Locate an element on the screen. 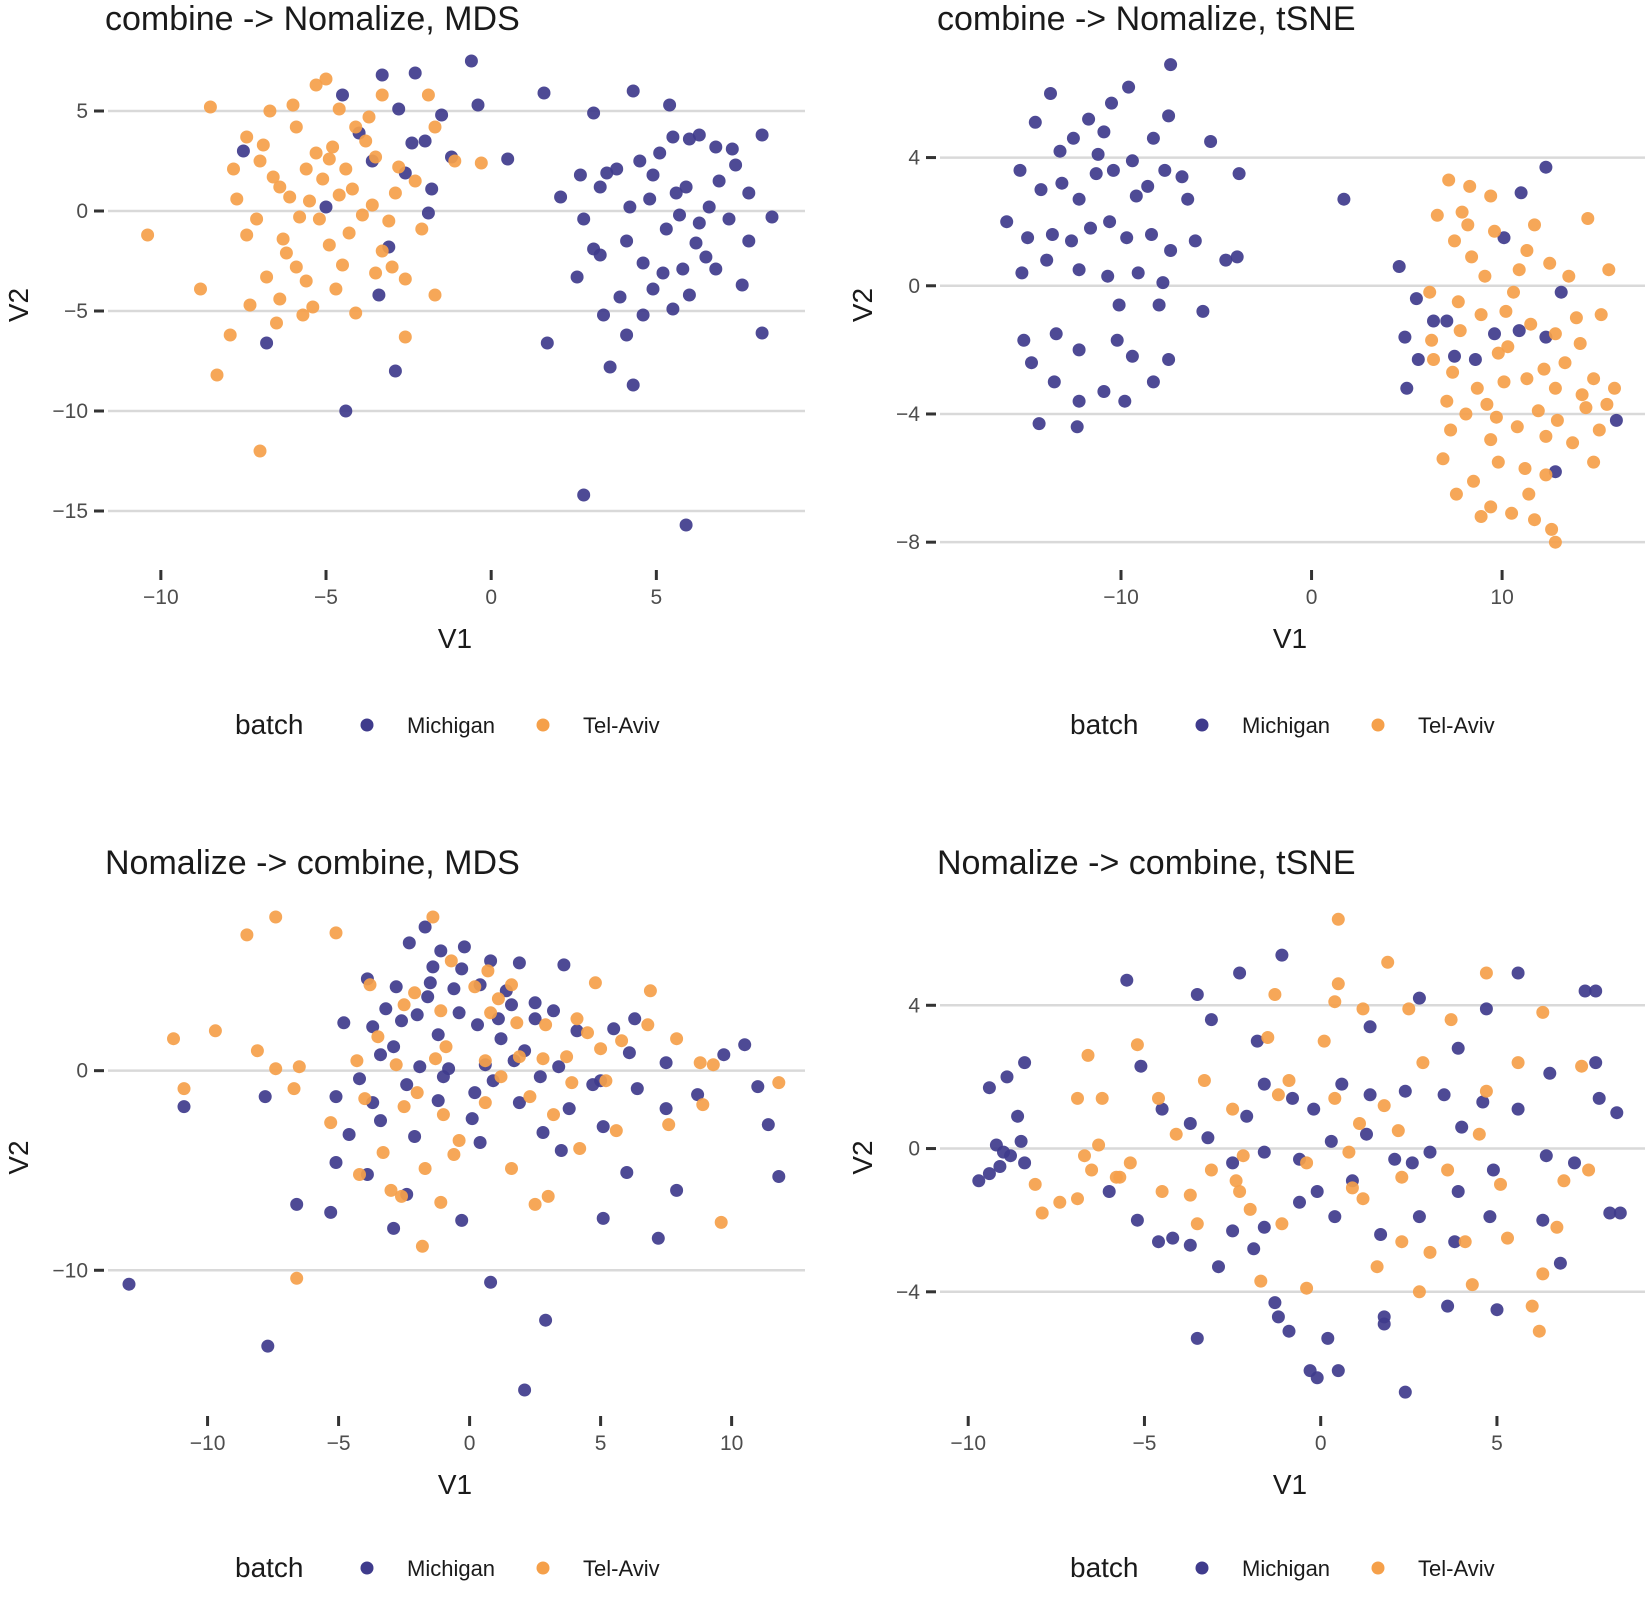 The width and height of the screenshot is (1650, 1599). series-tel-aviv is located at coordinates (314, 265).